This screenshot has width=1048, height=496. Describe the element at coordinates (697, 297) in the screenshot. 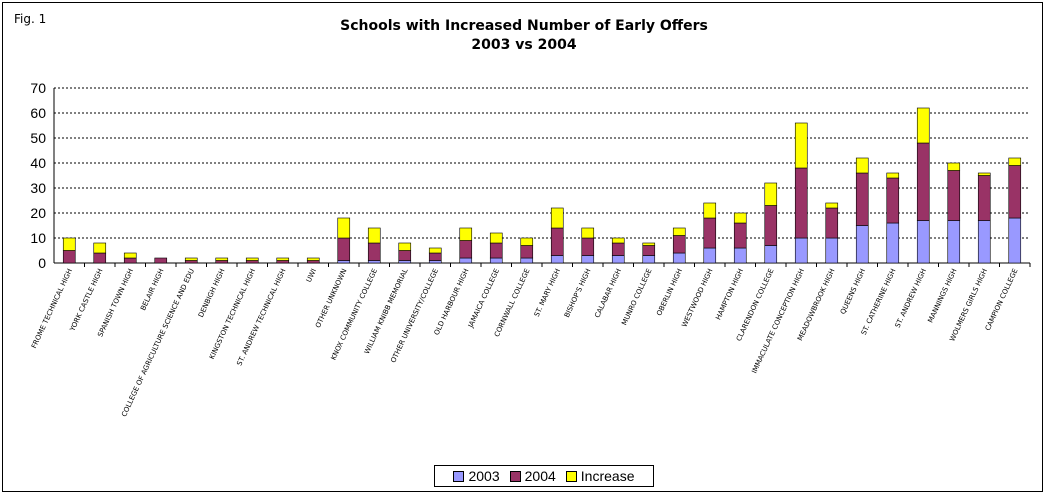

I see `category-label: WESTWOOD HIGH` at that location.